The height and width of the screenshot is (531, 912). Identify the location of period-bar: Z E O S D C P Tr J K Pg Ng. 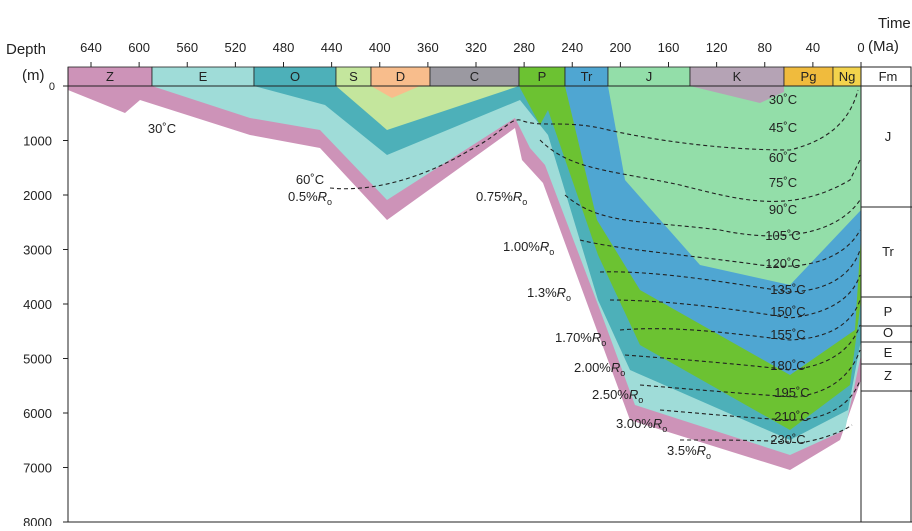
(464, 76).